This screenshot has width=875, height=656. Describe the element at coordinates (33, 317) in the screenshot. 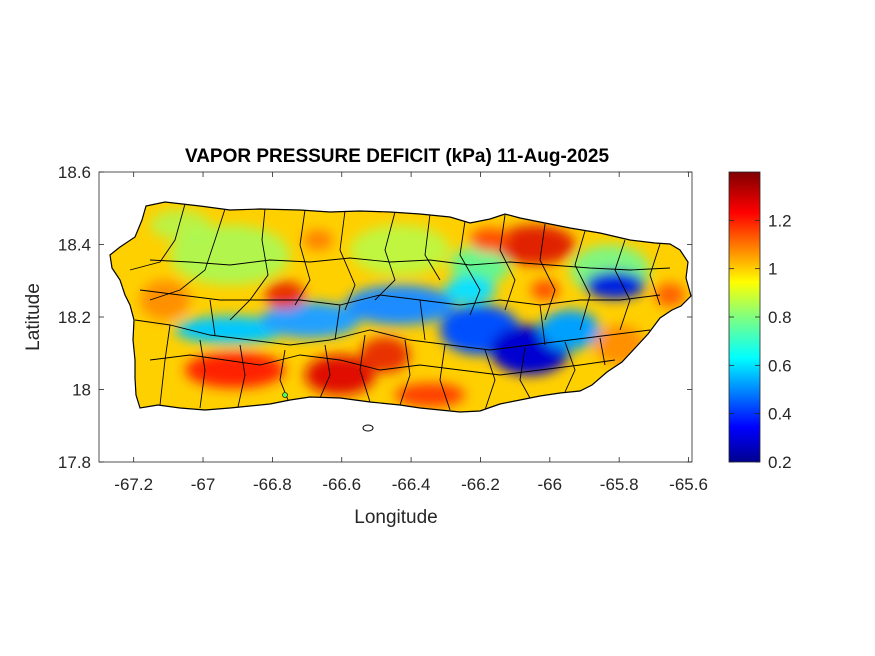

I see `y-axis-label: Latitude` at that location.